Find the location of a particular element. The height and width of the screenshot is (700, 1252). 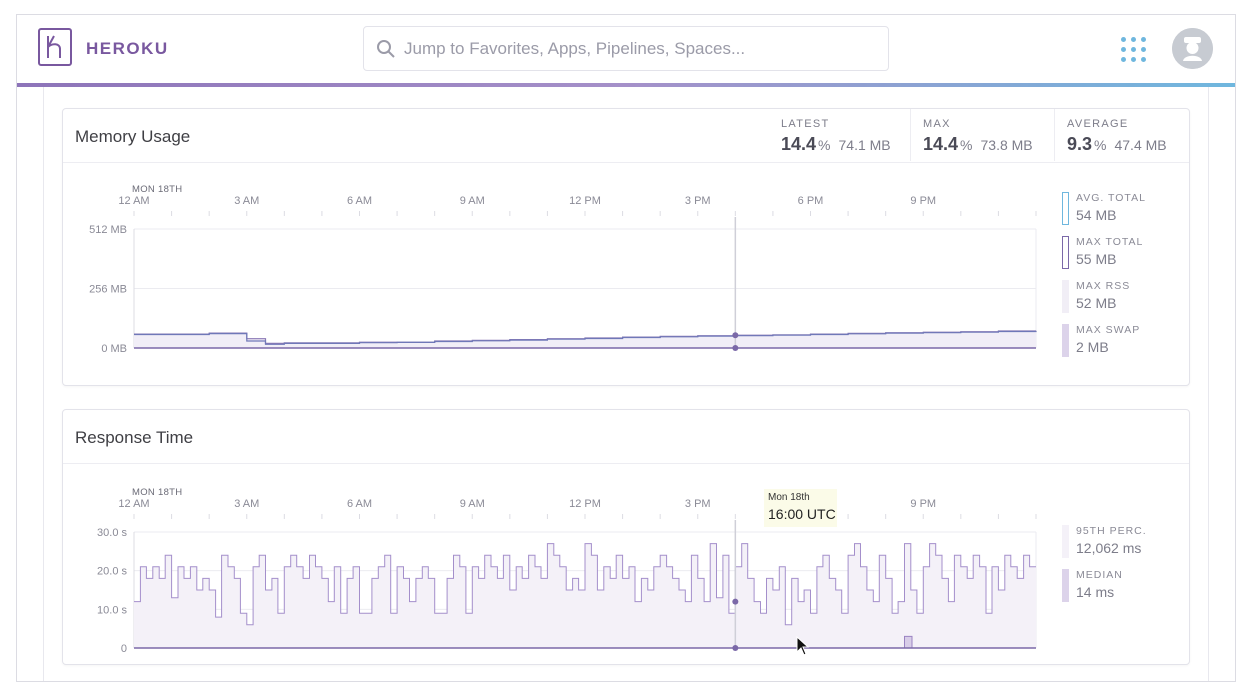

y-tick-label: 30.0 s is located at coordinates (112, 533).